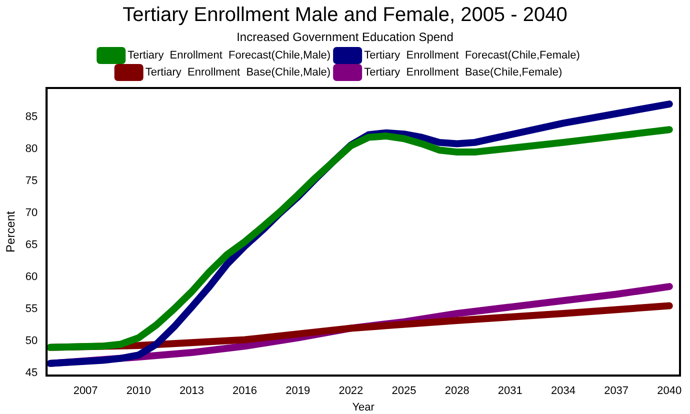 The width and height of the screenshot is (690, 414). What do you see at coordinates (363, 407) in the screenshot?
I see `x-axis-title: Year` at bounding box center [363, 407].